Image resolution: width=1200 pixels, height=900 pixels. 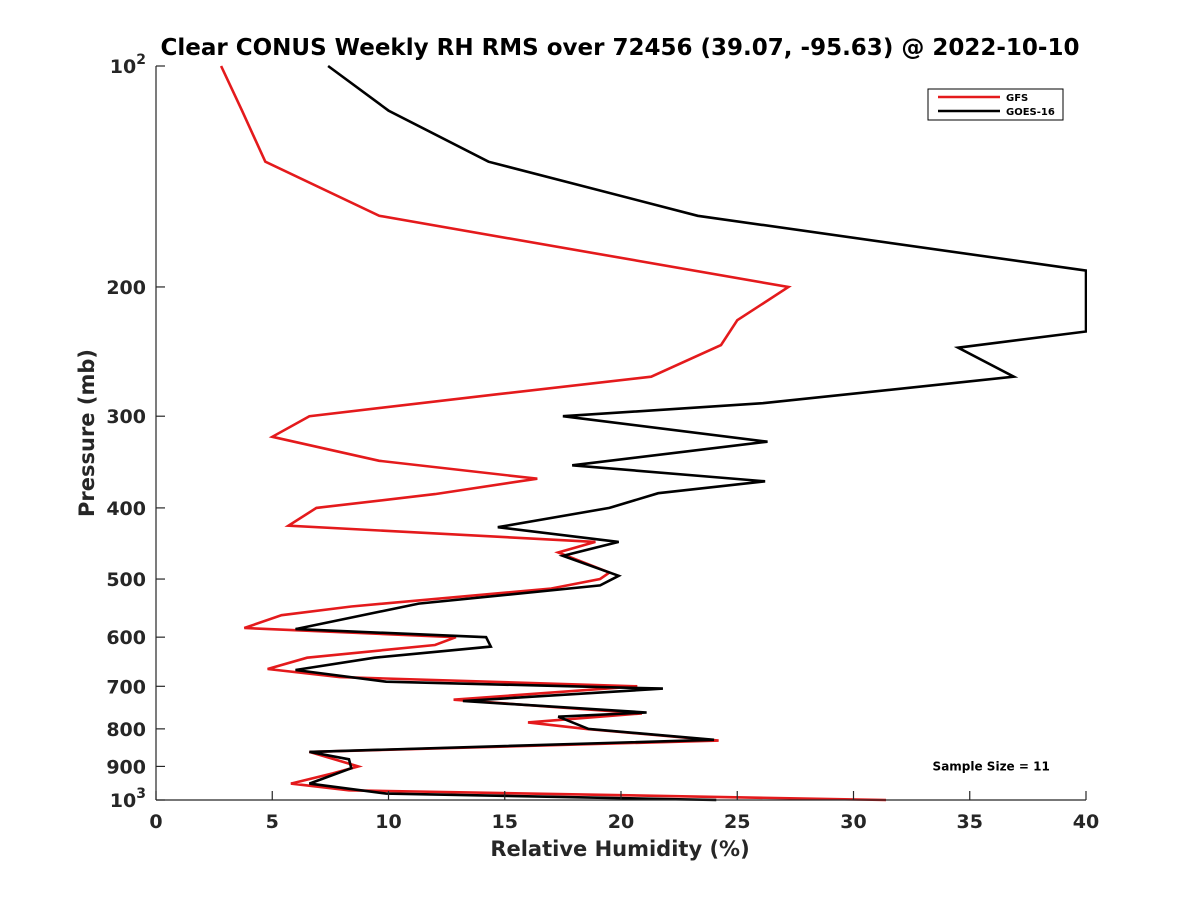 What do you see at coordinates (1017, 98) in the screenshot?
I see `legend-label-gfs: GFS` at bounding box center [1017, 98].